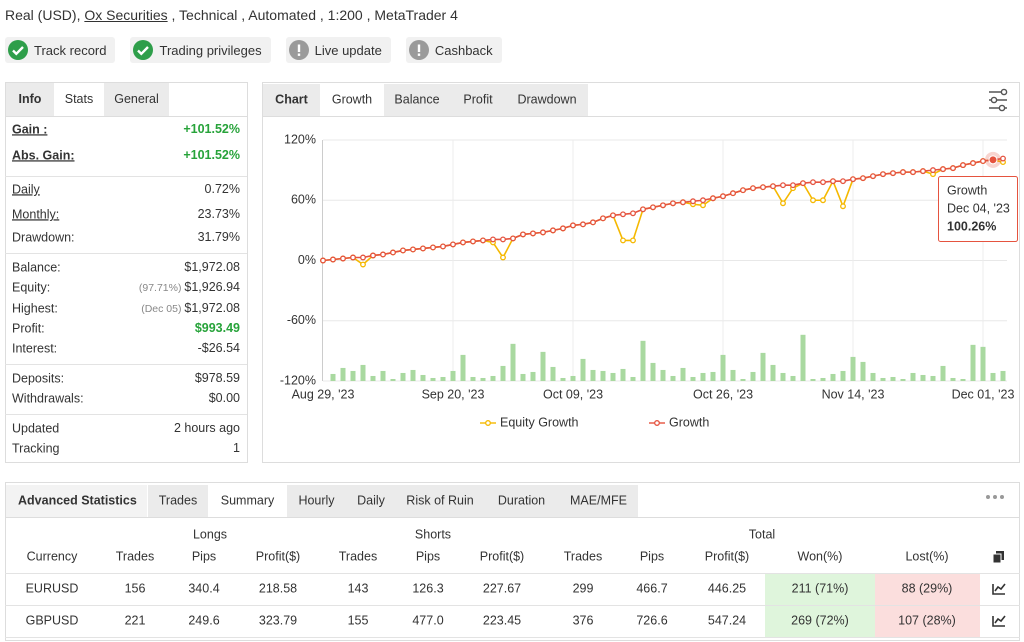  I want to click on settings-icon, so click(998, 100).